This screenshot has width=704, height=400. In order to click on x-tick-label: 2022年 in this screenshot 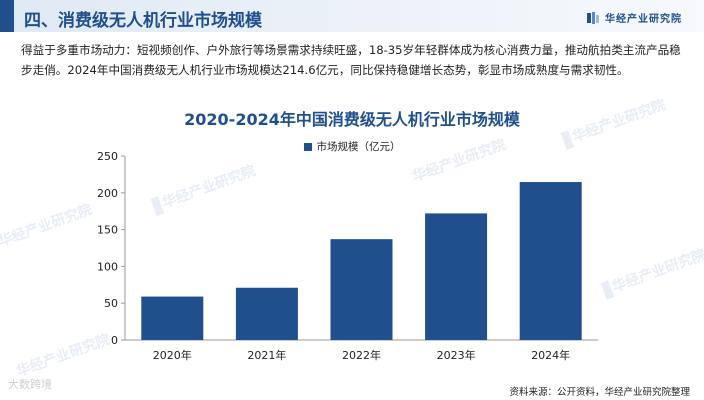, I will do `click(361, 355)`.